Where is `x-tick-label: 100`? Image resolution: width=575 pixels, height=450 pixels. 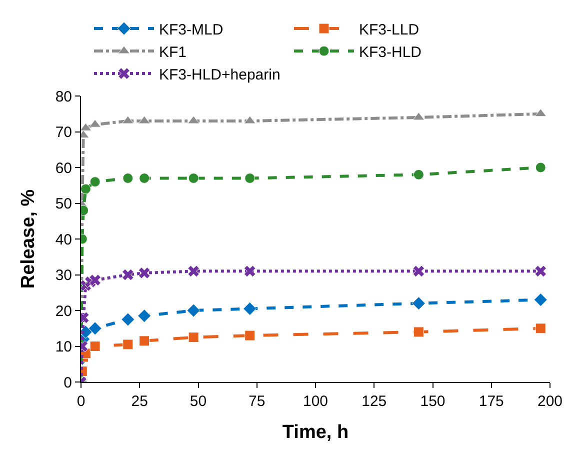
x-tick-label: 100 is located at coordinates (315, 401).